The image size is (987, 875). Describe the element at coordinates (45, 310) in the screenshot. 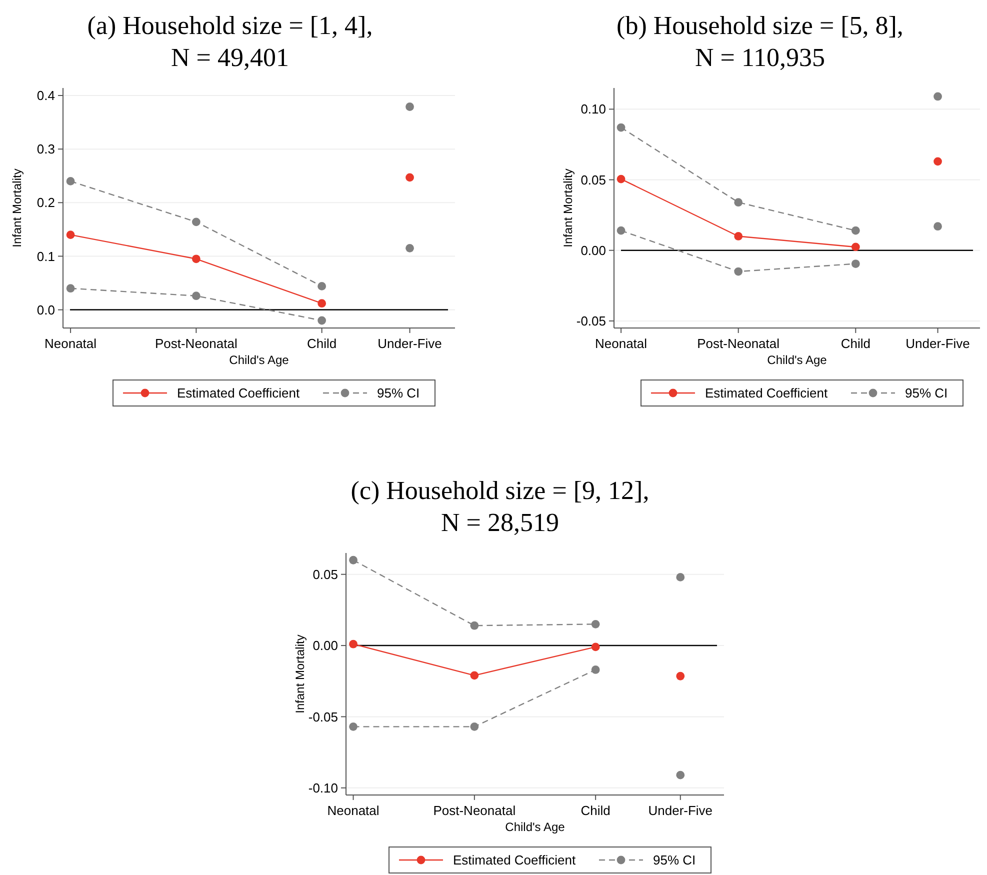

I see `y-tick-label: 0.0` at that location.